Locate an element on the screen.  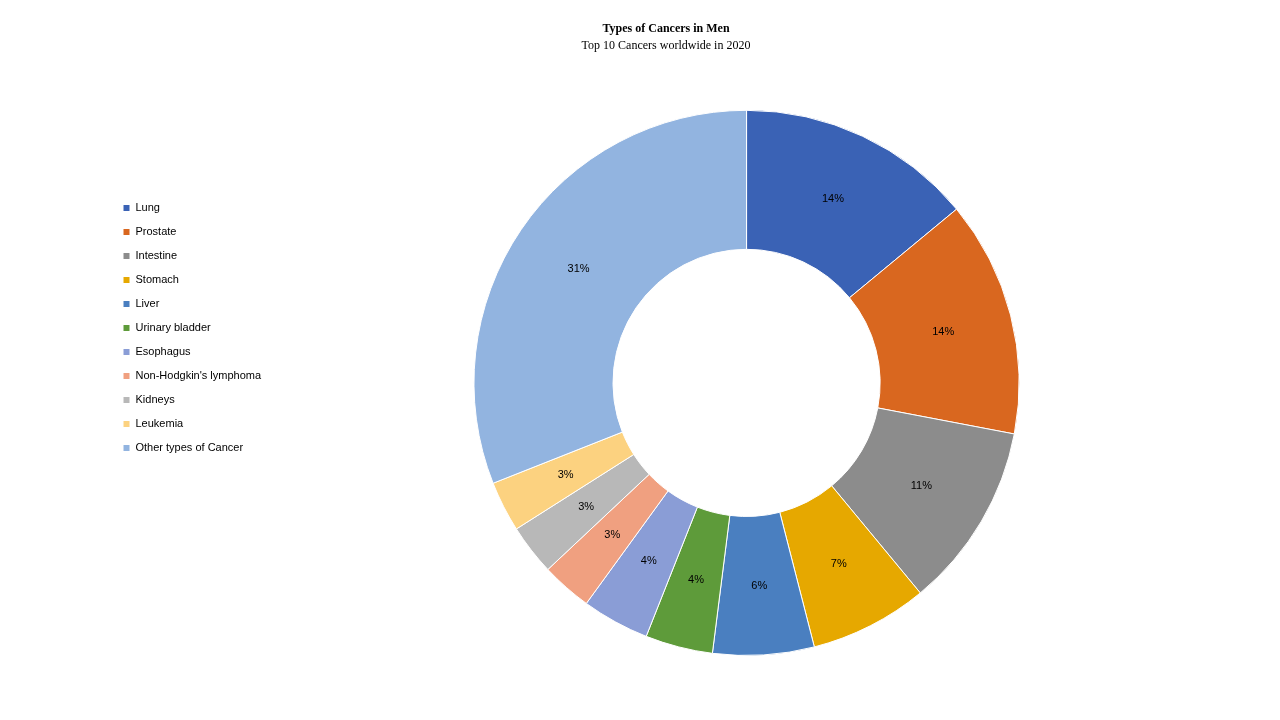
legend-label: Lung is located at coordinates (147, 207).